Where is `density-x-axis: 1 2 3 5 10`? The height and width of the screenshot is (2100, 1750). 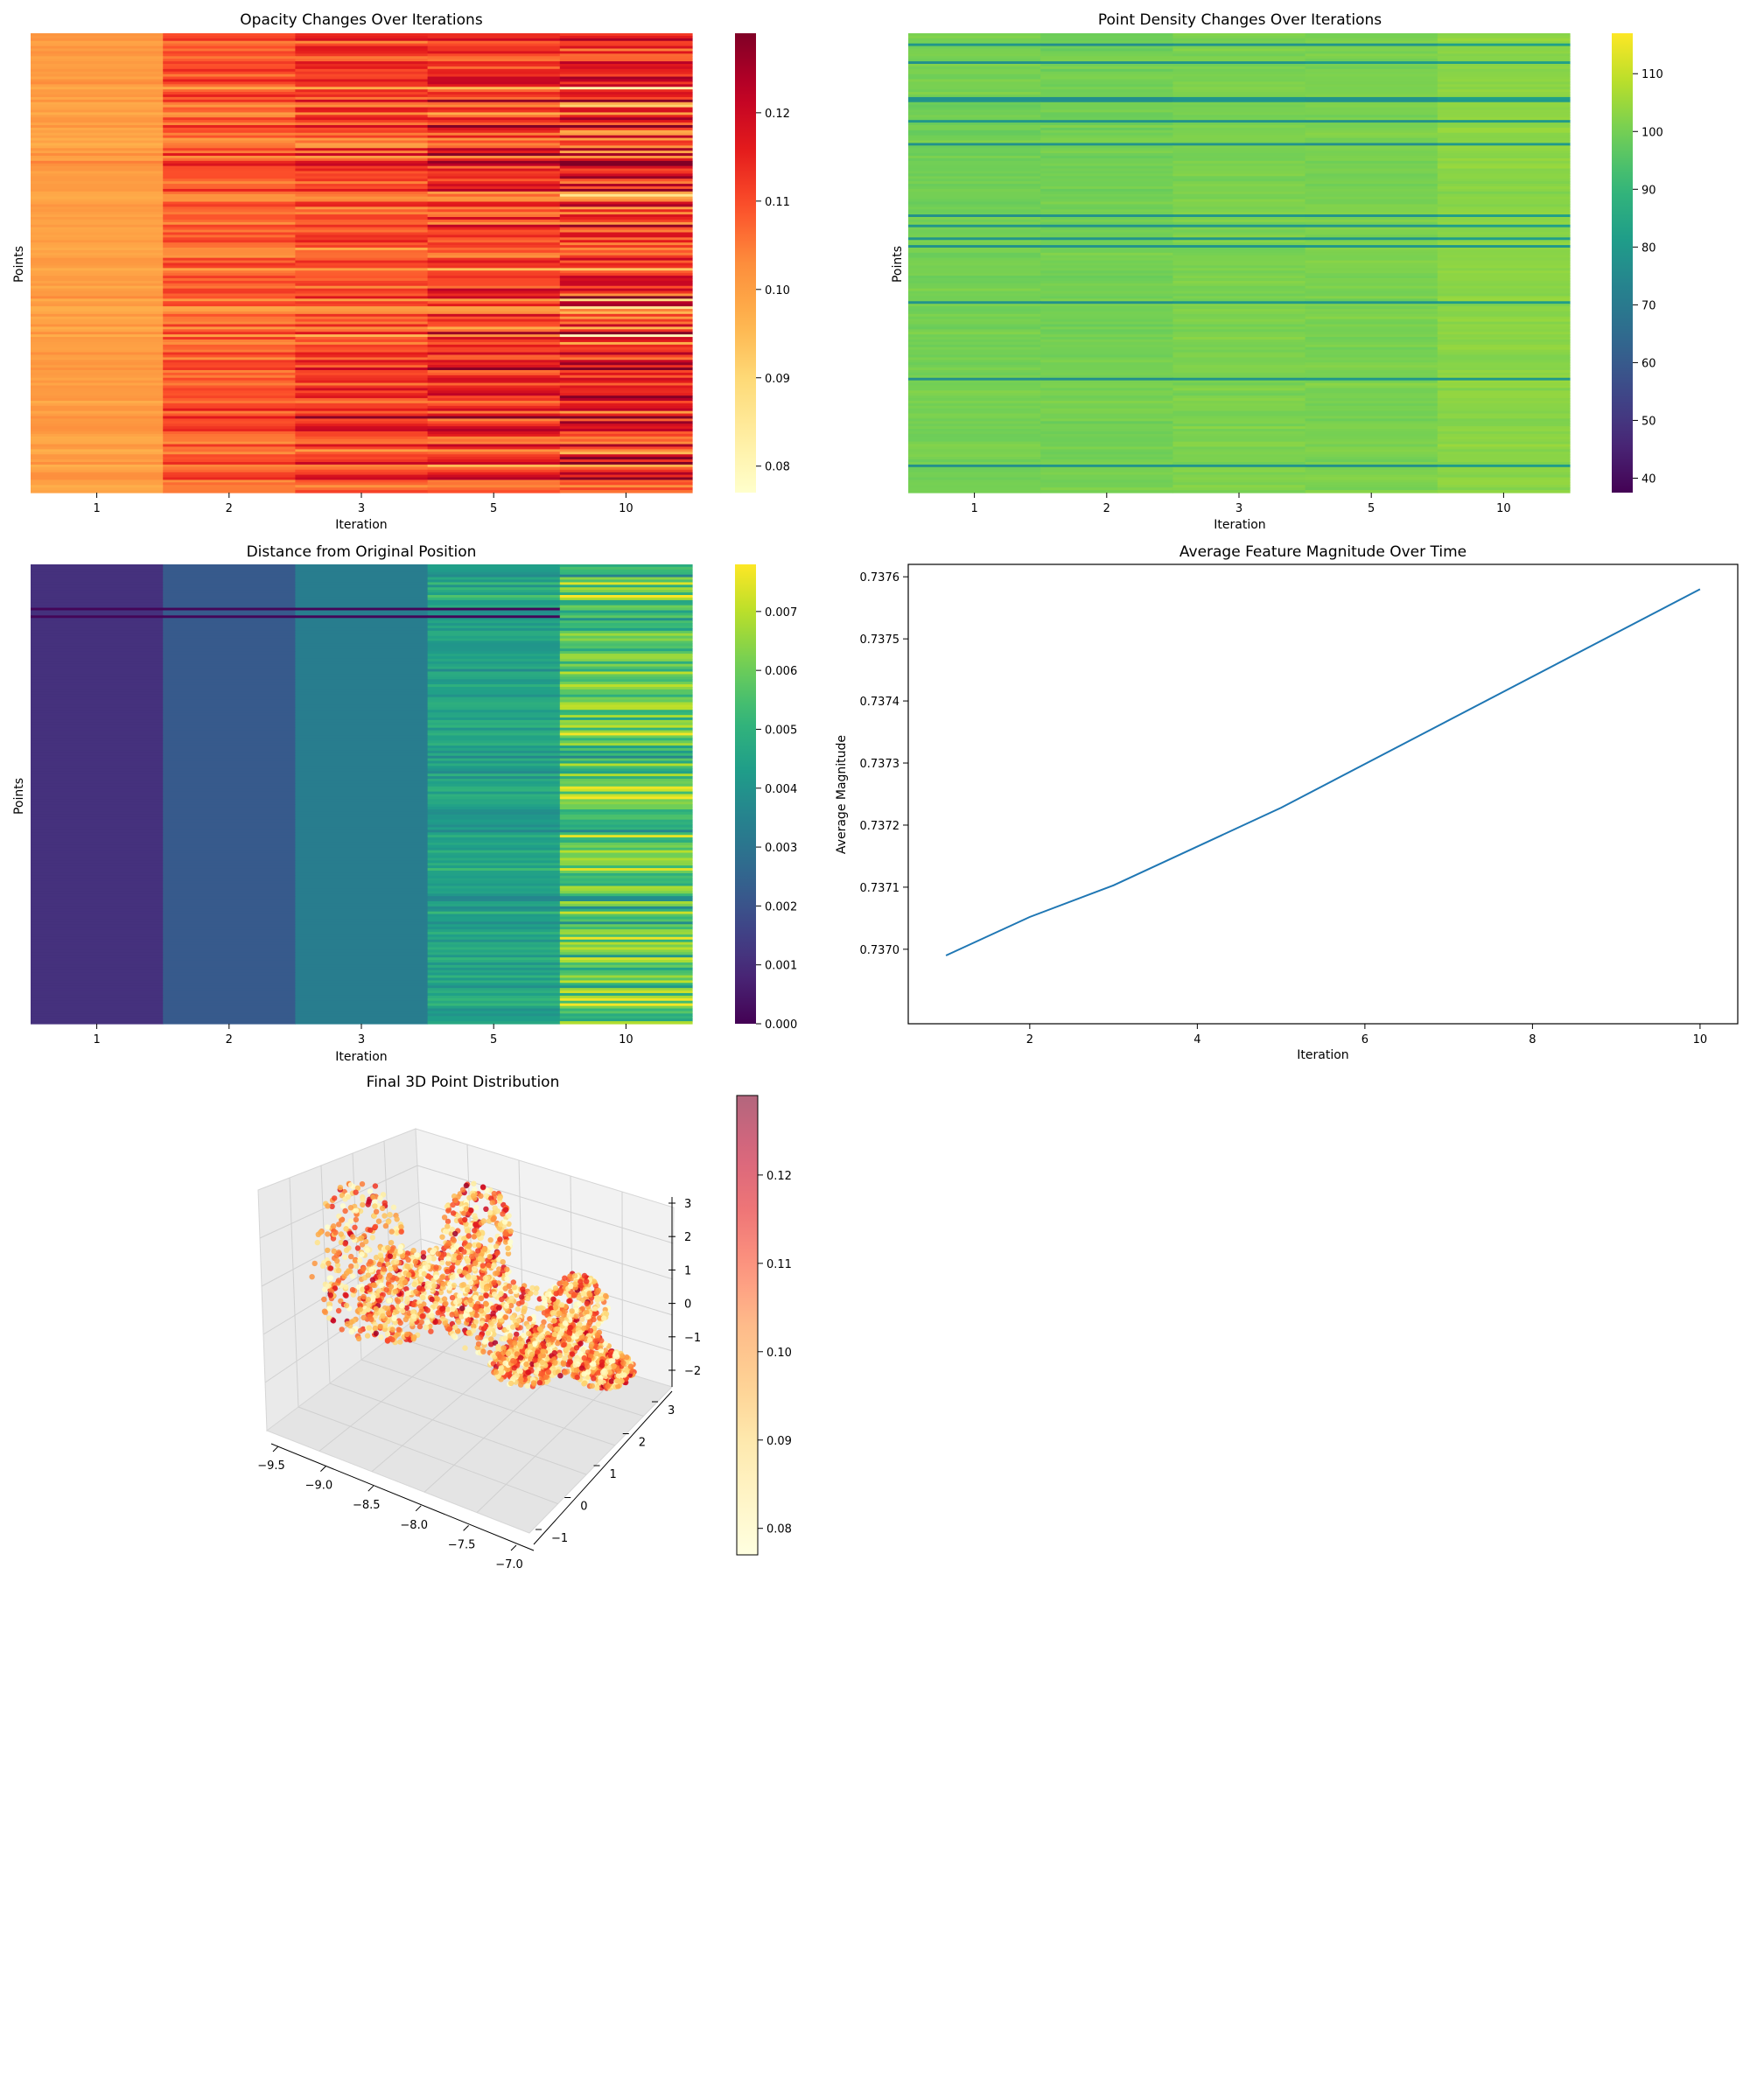
density-x-axis: 1 2 3 5 10 is located at coordinates (1240, 504).